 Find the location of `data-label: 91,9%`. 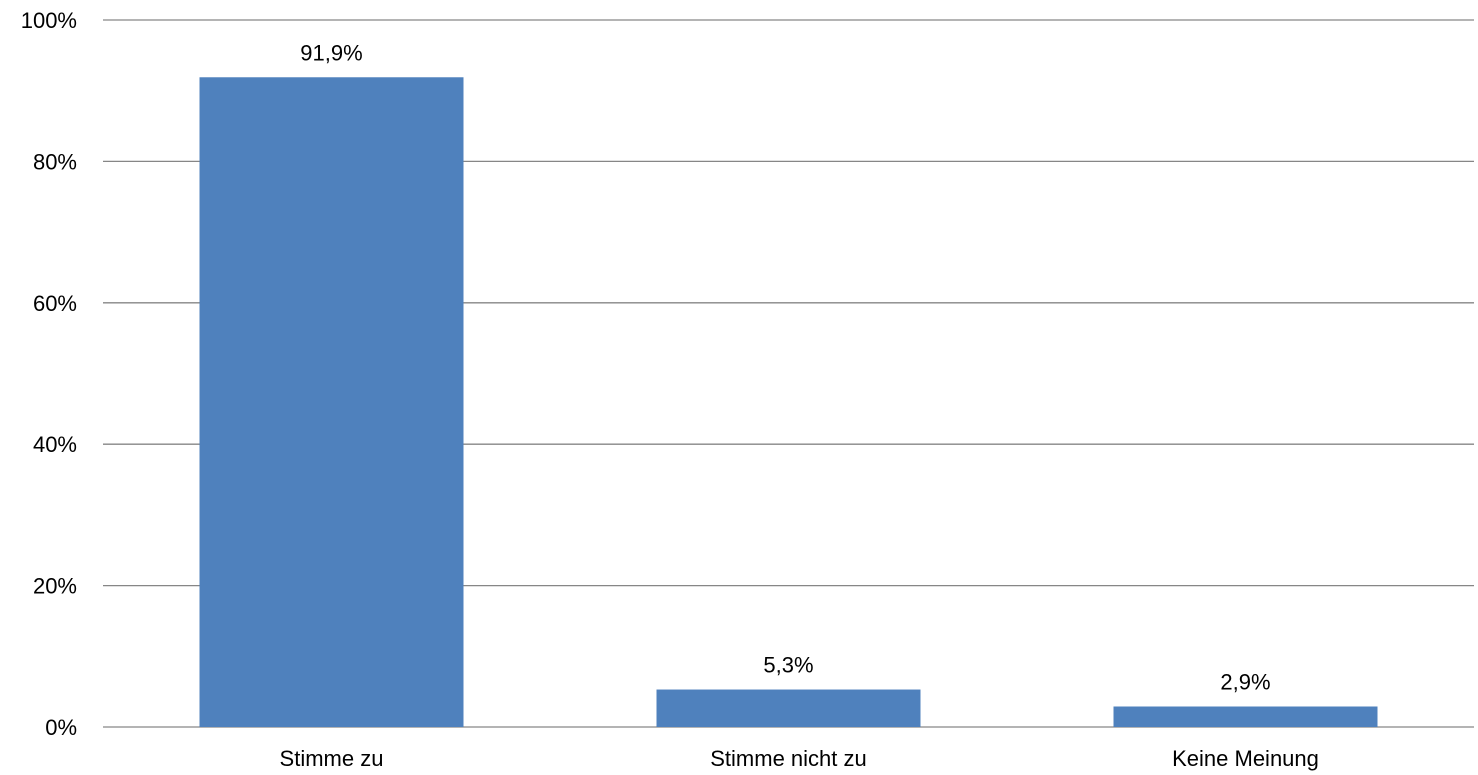

data-label: 91,9% is located at coordinates (331, 52).